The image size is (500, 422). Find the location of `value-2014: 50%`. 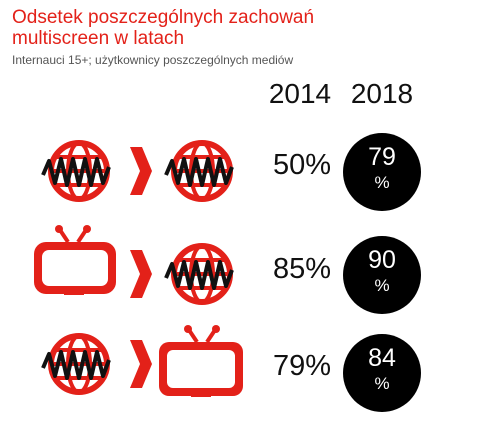

value-2014: 50% is located at coordinates (302, 165).